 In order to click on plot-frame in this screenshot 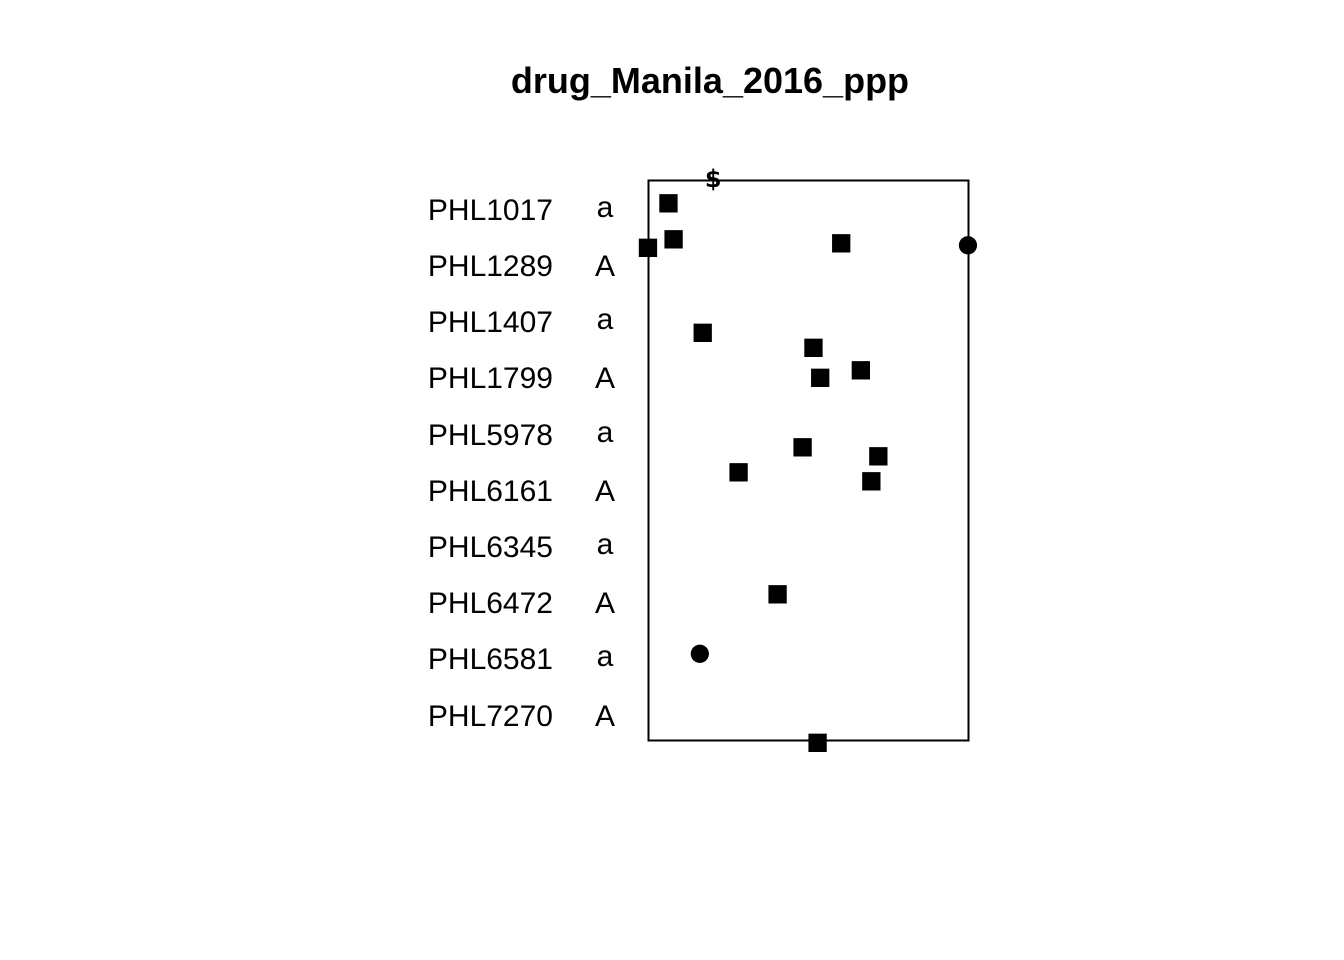, I will do `click(808, 460)`.